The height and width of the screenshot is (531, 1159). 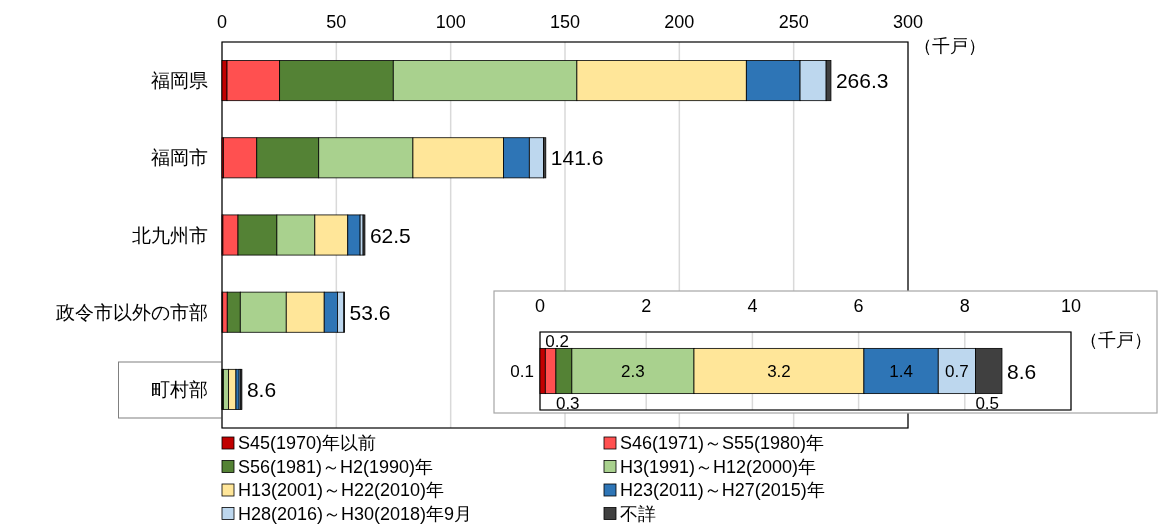 What do you see at coordinates (987, 403) in the screenshot?
I see `data-label: 0.5` at bounding box center [987, 403].